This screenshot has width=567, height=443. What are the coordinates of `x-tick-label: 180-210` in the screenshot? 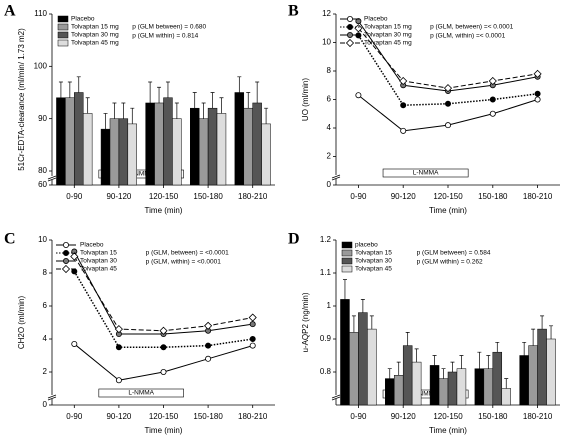 It's located at (538, 416).